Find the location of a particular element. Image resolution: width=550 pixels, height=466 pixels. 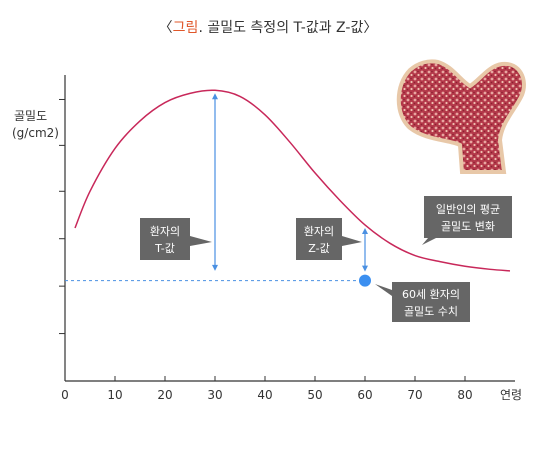

patient-callout-line2: 골밀도 수치 is located at coordinates (431, 311).